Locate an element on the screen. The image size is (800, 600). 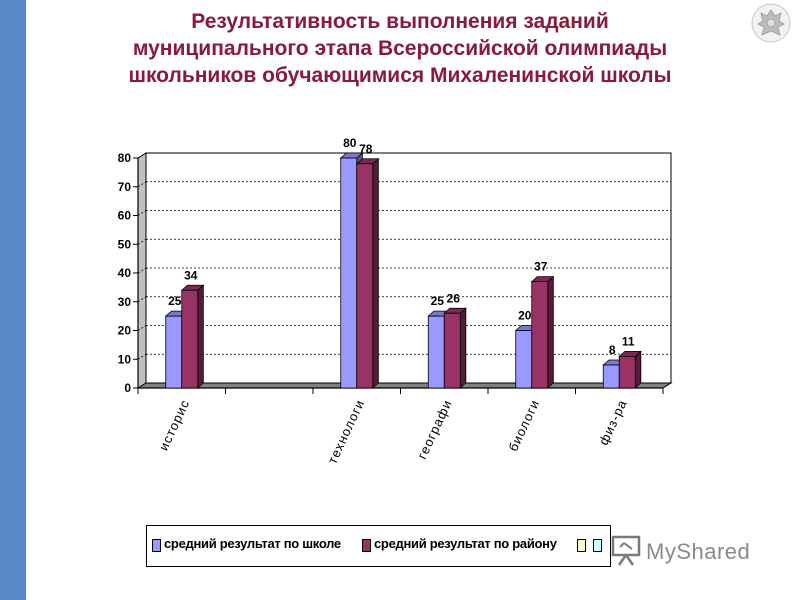
data-label: 8 is located at coordinates (612, 350).